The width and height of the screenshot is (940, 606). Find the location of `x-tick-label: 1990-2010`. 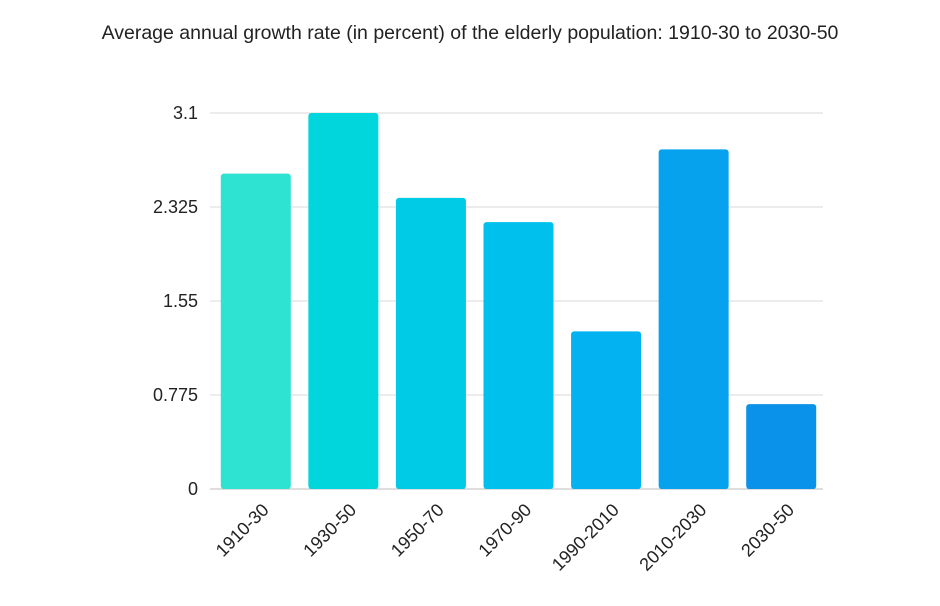

x-tick-label: 1990-2010 is located at coordinates (585, 537).